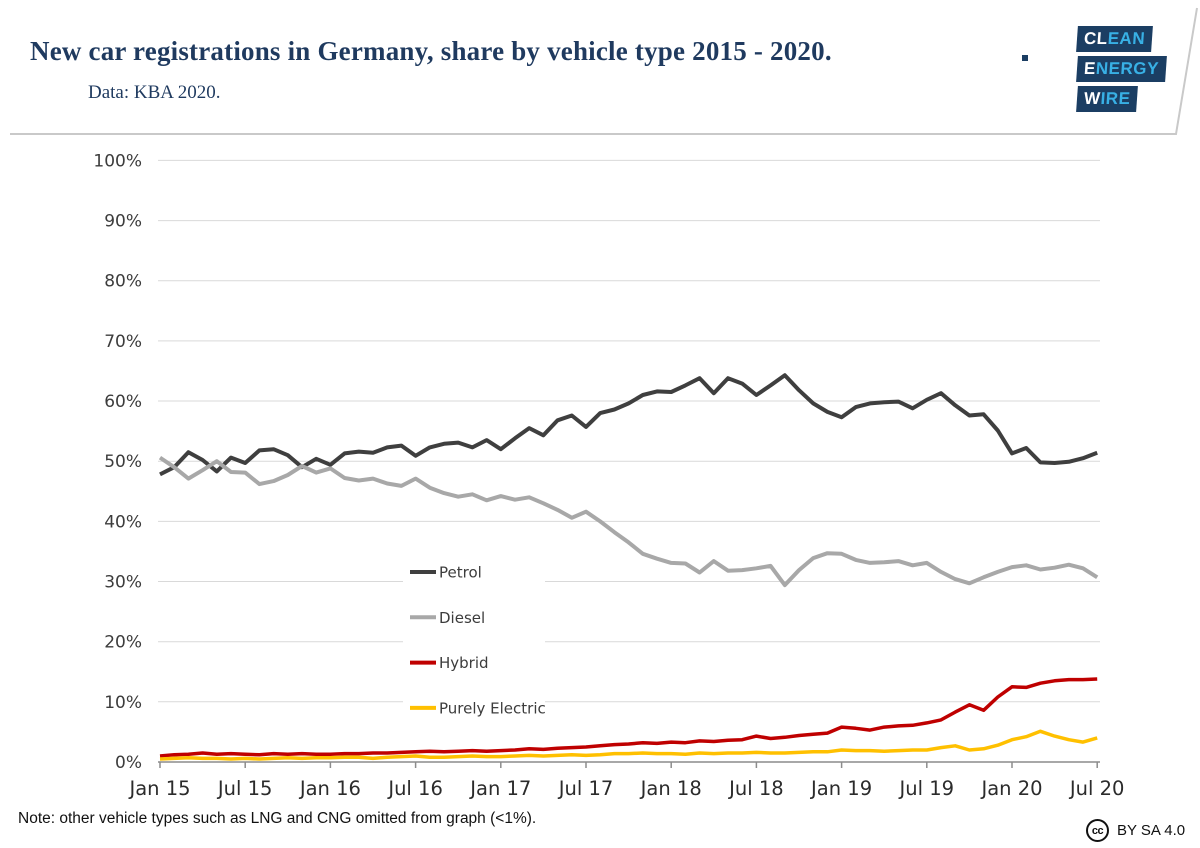 The width and height of the screenshot is (1200, 848). What do you see at coordinates (755, 788) in the screenshot?
I see `x-tick-label: Jul 18` at bounding box center [755, 788].